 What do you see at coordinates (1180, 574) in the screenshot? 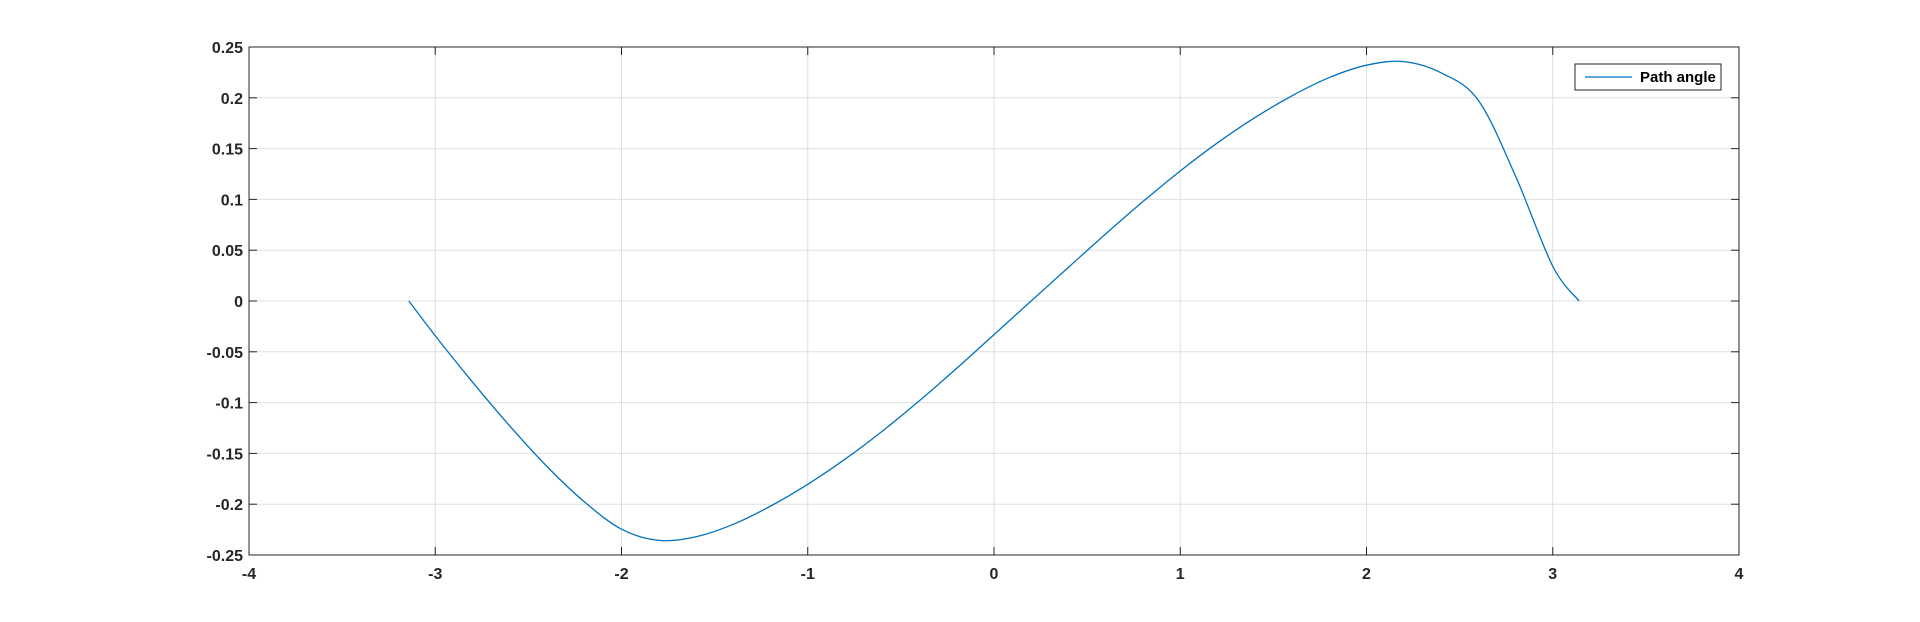
I see `x-tick-label: 1` at bounding box center [1180, 574].